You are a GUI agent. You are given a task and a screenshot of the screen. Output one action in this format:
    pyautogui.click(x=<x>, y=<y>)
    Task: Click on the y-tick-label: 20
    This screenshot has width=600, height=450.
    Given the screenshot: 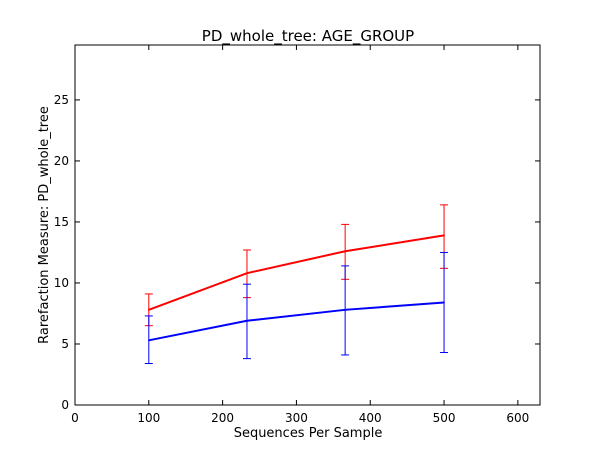 What is the action you would take?
    pyautogui.click(x=61, y=161)
    